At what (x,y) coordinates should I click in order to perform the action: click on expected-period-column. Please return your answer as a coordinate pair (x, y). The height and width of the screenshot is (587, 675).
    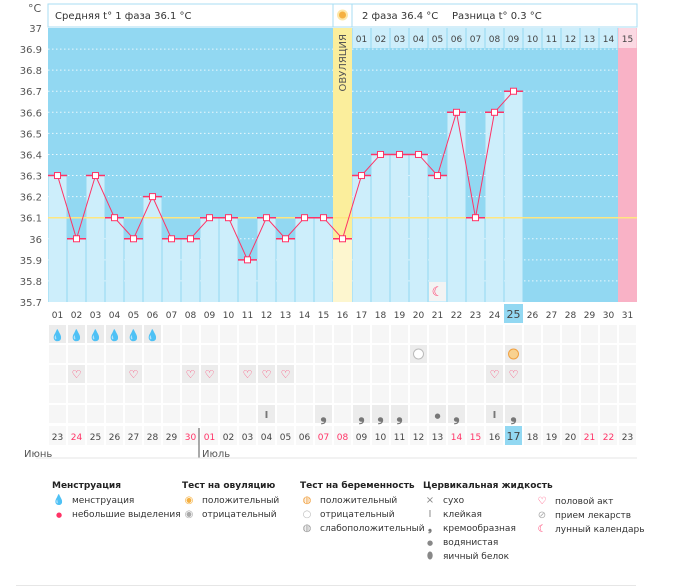
    Looking at the image, I should click on (627, 165).